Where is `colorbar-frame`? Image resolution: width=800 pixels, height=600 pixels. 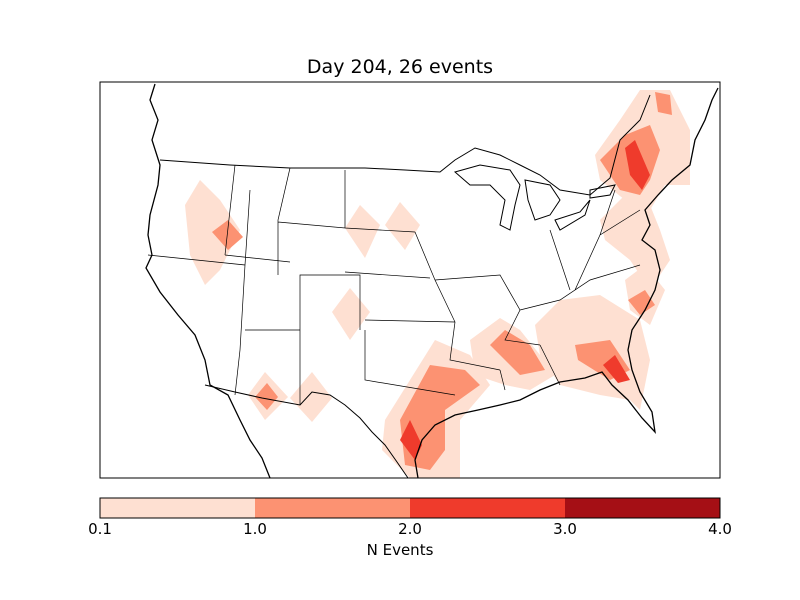 colorbar-frame is located at coordinates (410, 508).